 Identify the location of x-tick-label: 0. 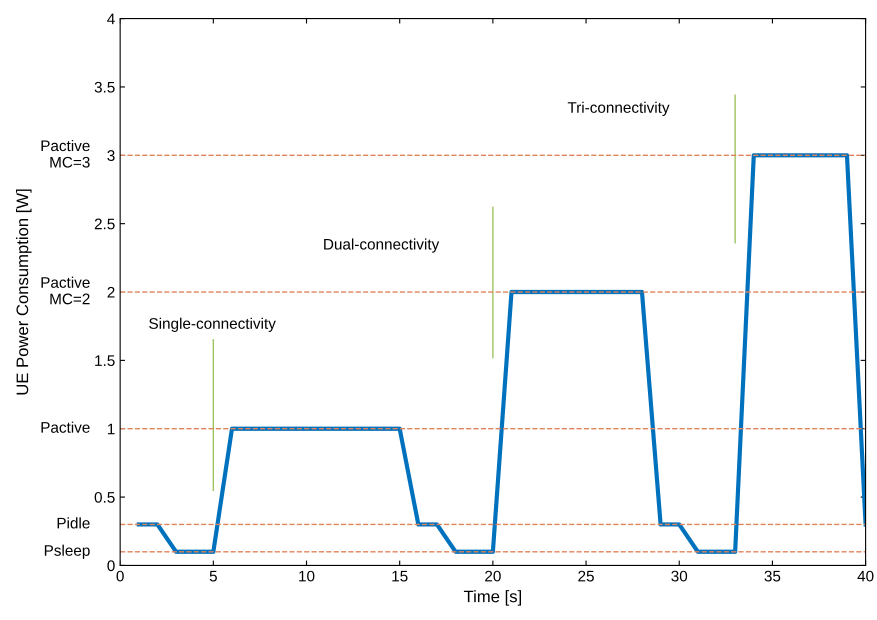
(120, 576).